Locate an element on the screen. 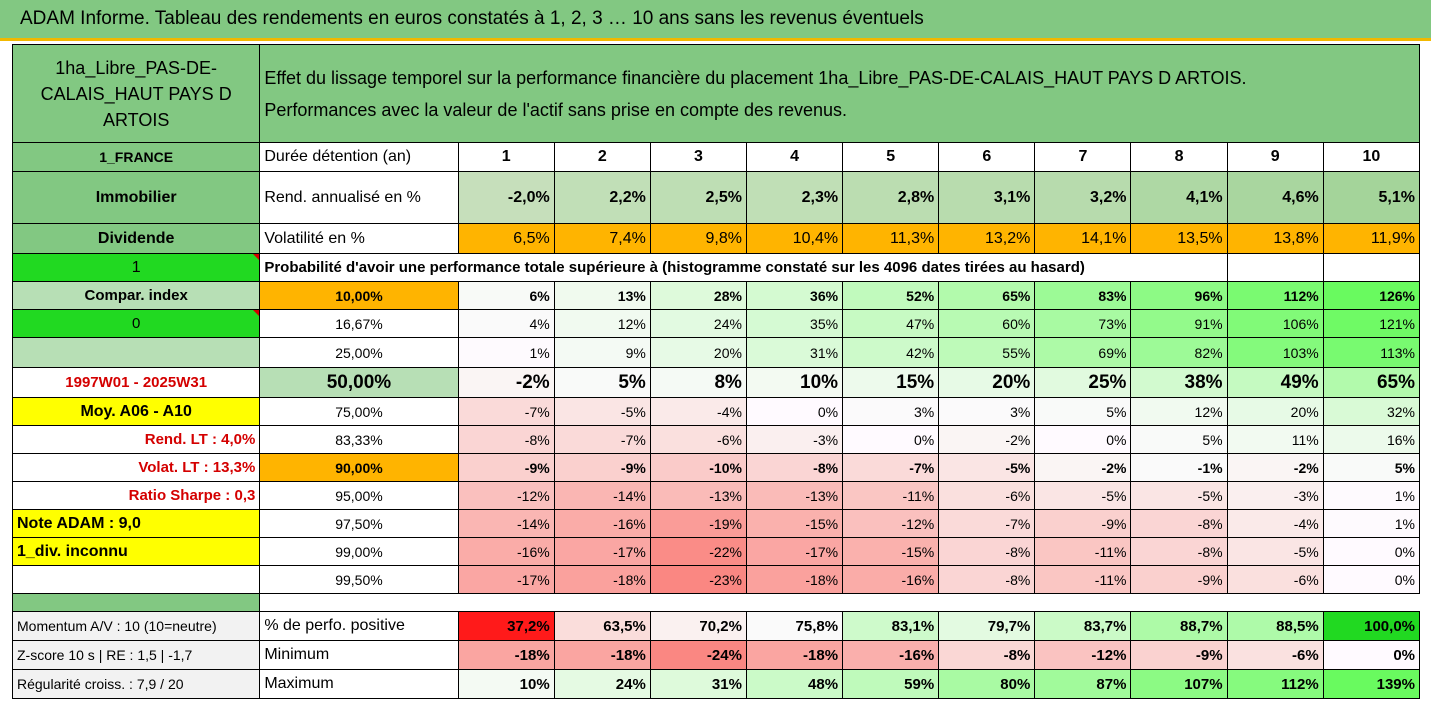 Image resolution: width=1431 pixels, height=718 pixels. quantile-label: 97,50% is located at coordinates (359, 523).